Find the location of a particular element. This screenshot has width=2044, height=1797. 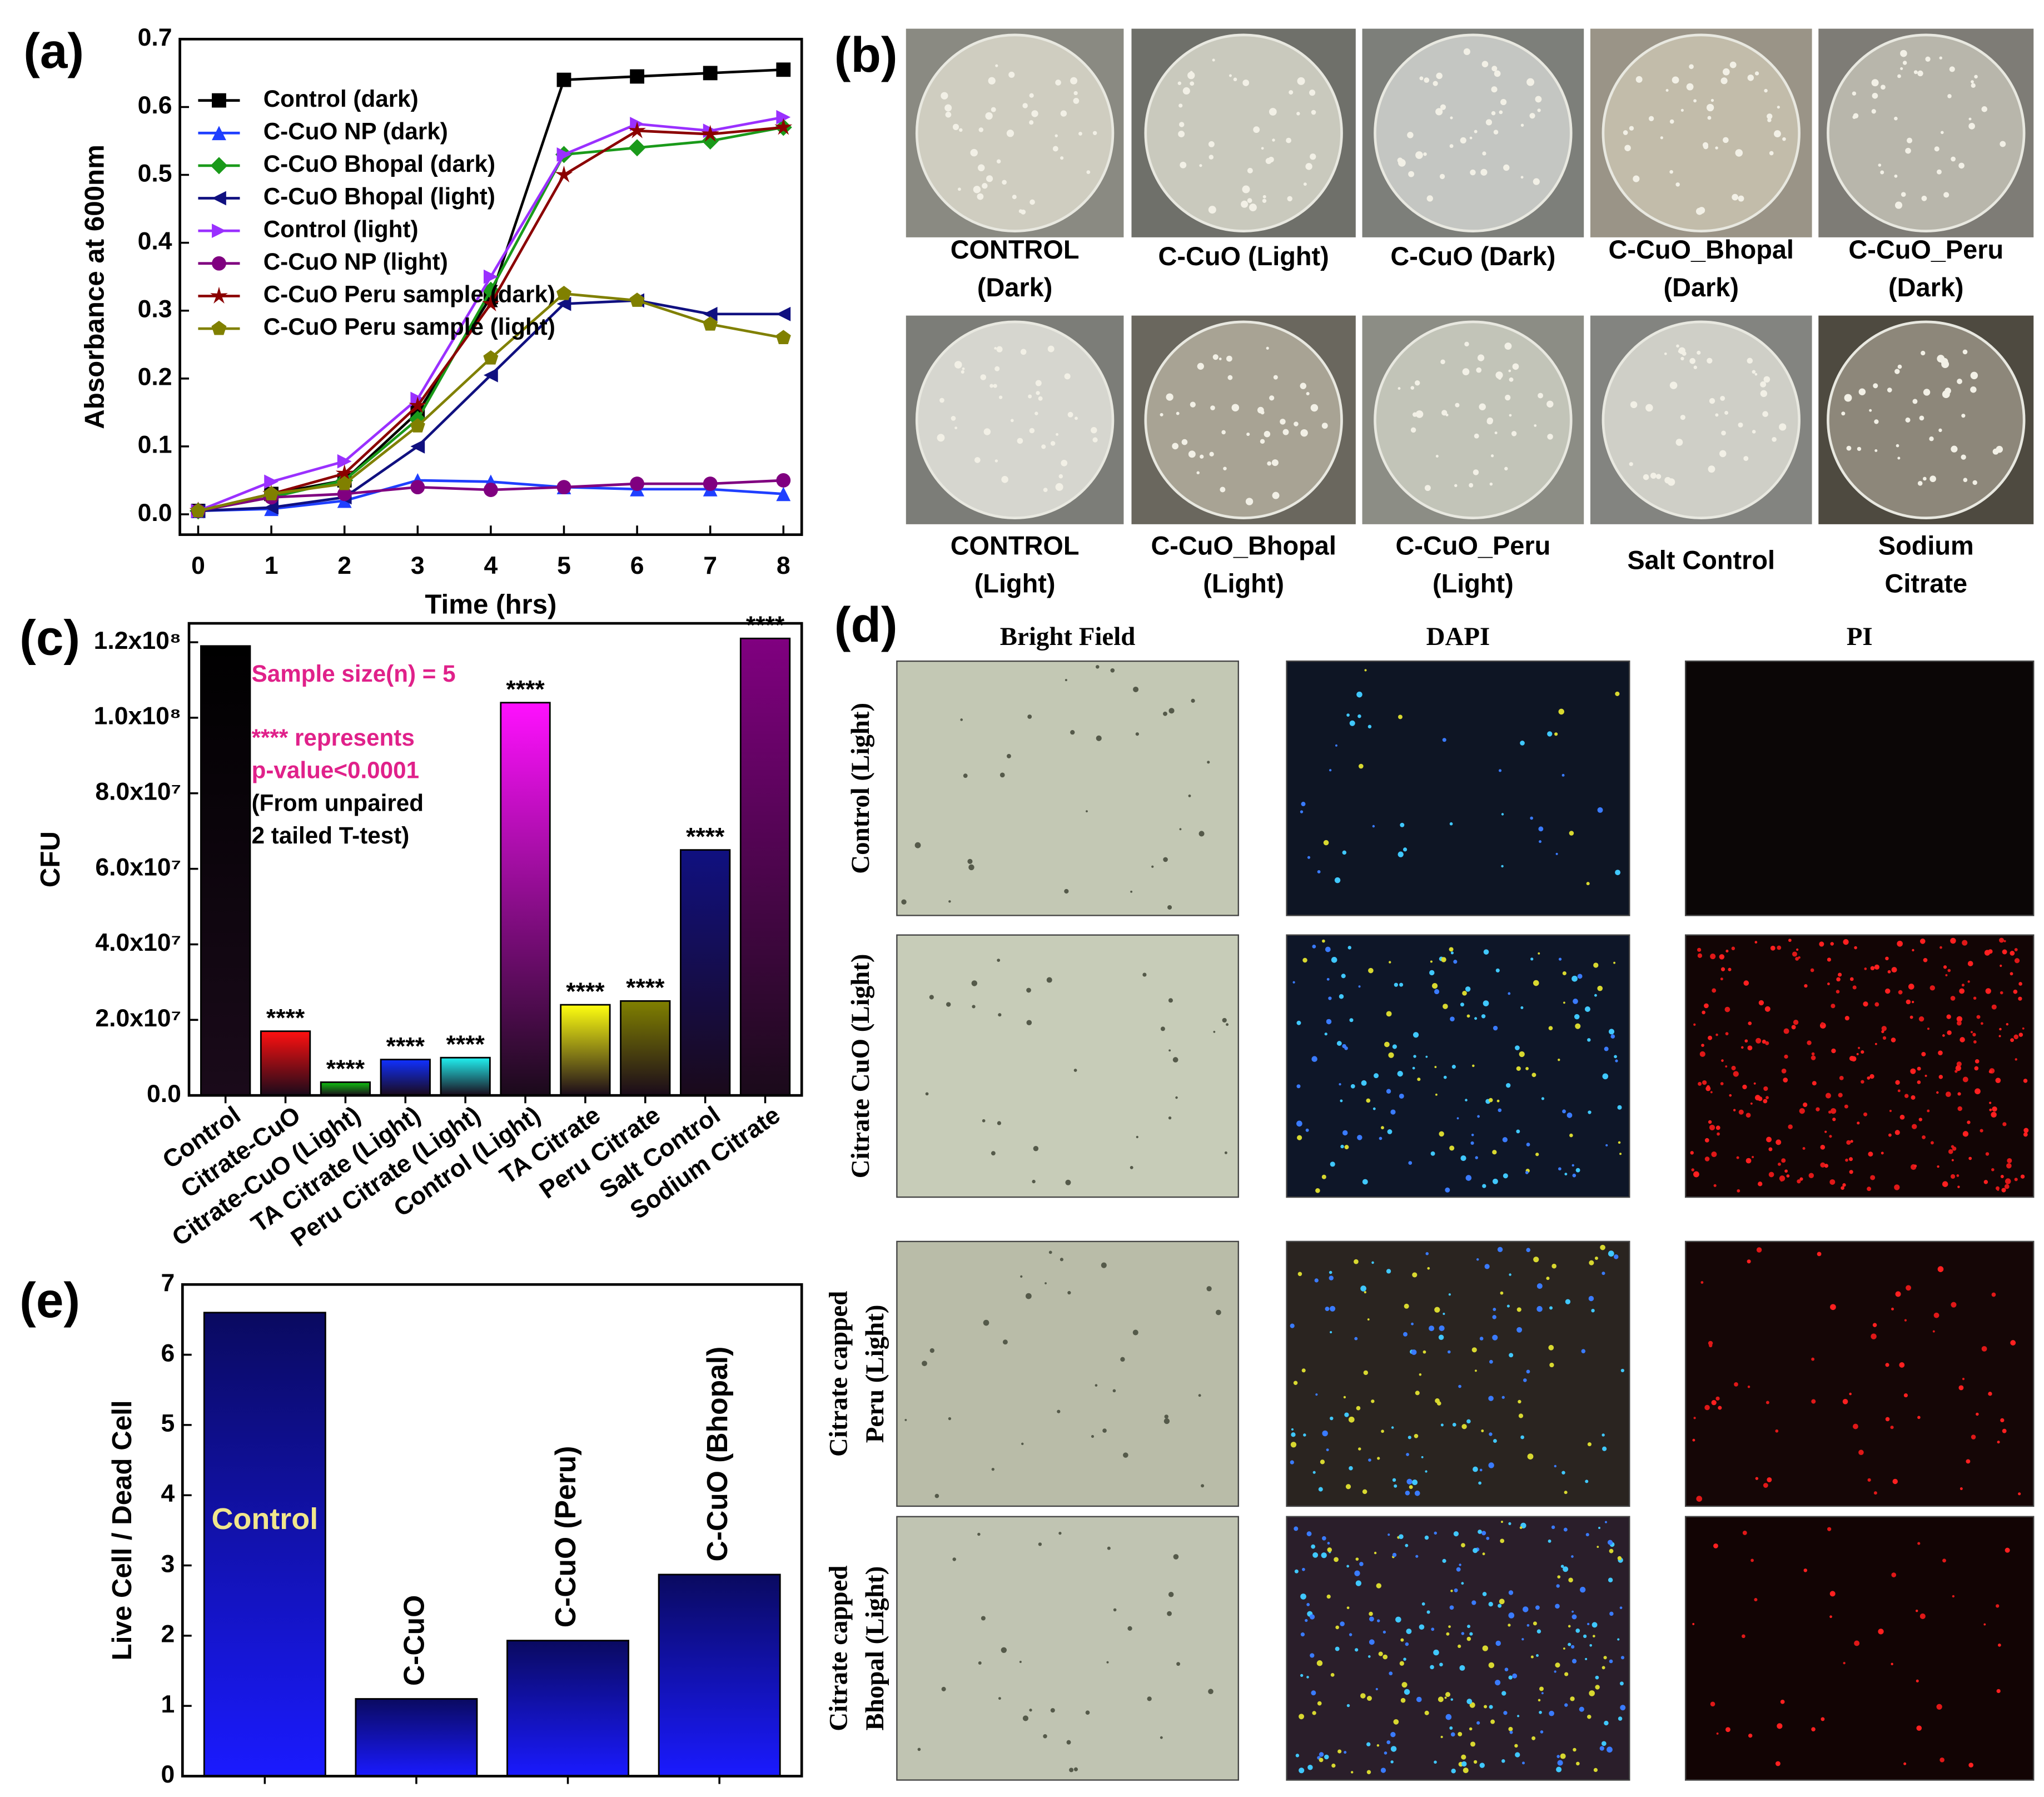

x-tick-label: 1 is located at coordinates (271, 565).